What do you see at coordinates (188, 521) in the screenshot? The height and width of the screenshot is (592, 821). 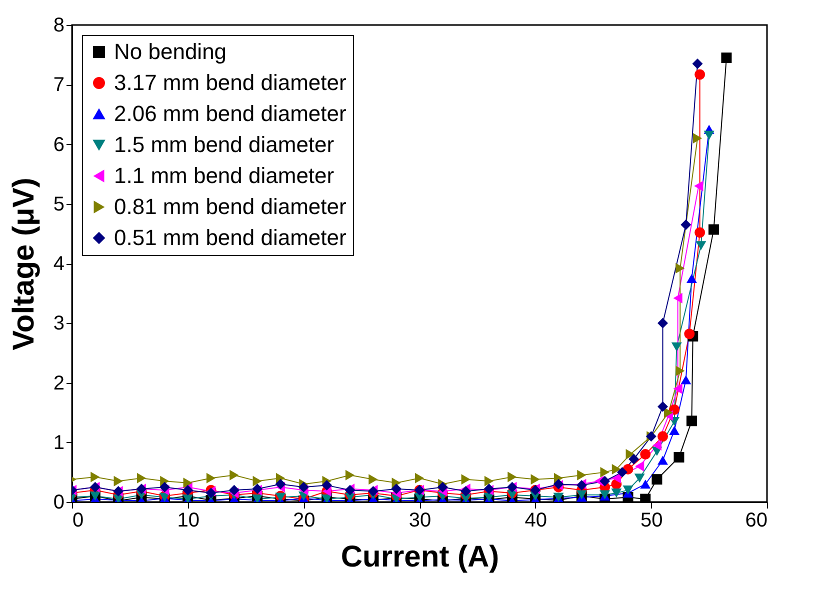 I see `x-tick-label: 10` at bounding box center [188, 521].